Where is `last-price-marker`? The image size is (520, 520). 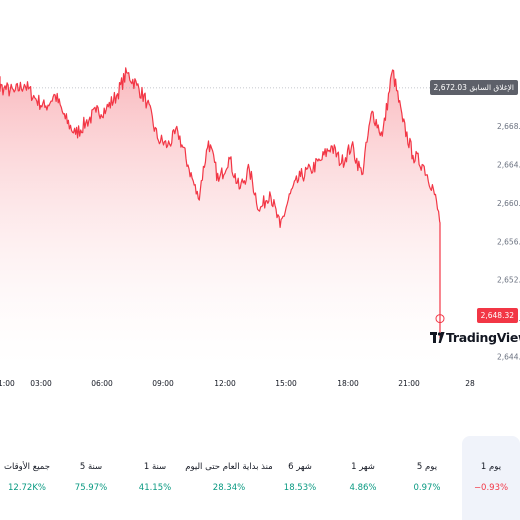
last-price-marker is located at coordinates (440, 319).